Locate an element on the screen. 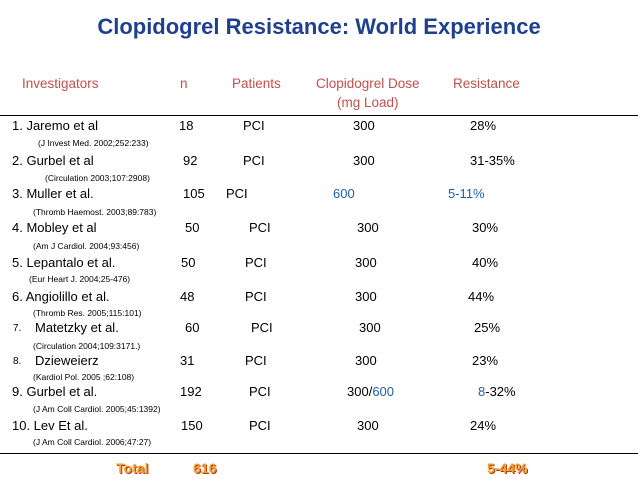  citation: (Kardiol Pol. 2005 ;62:108) is located at coordinates (84, 377).